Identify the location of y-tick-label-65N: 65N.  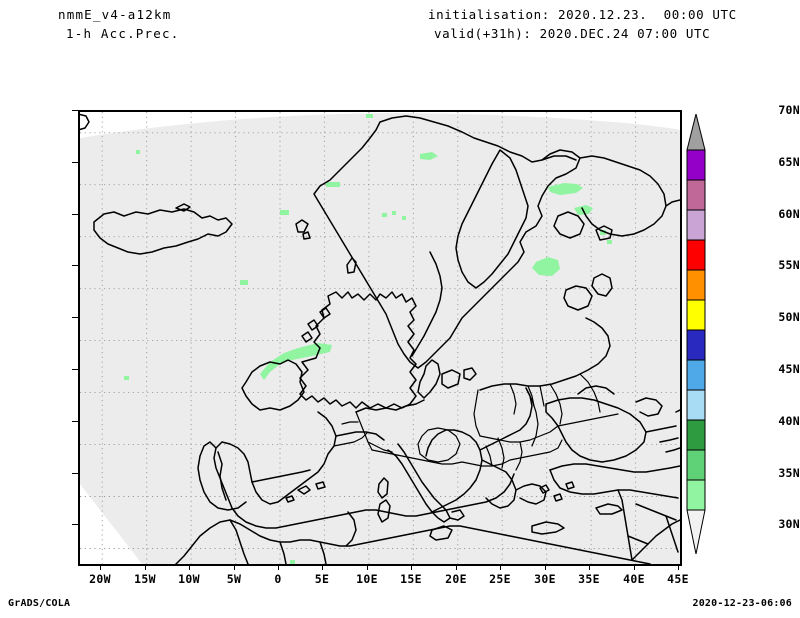
(789, 162).